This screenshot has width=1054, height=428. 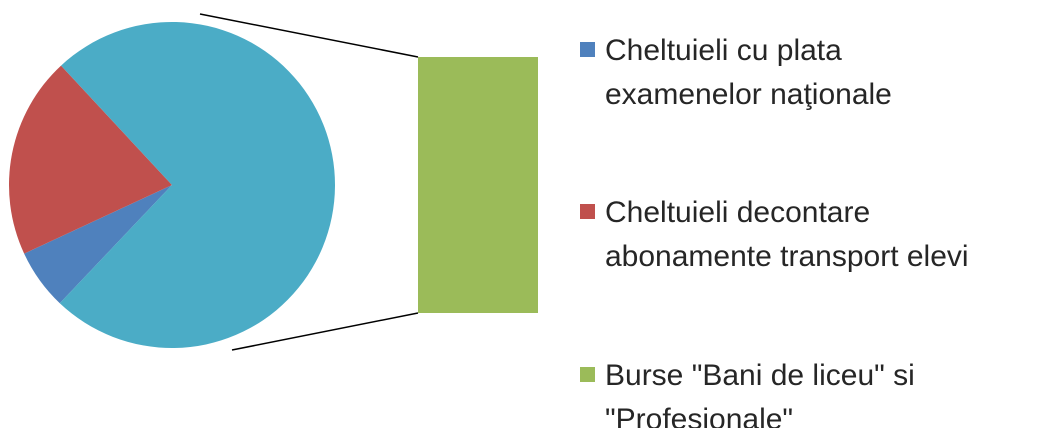 I want to click on legend-label: Burse "Bani de liceu" si "Profesionale", so click(x=764, y=393).